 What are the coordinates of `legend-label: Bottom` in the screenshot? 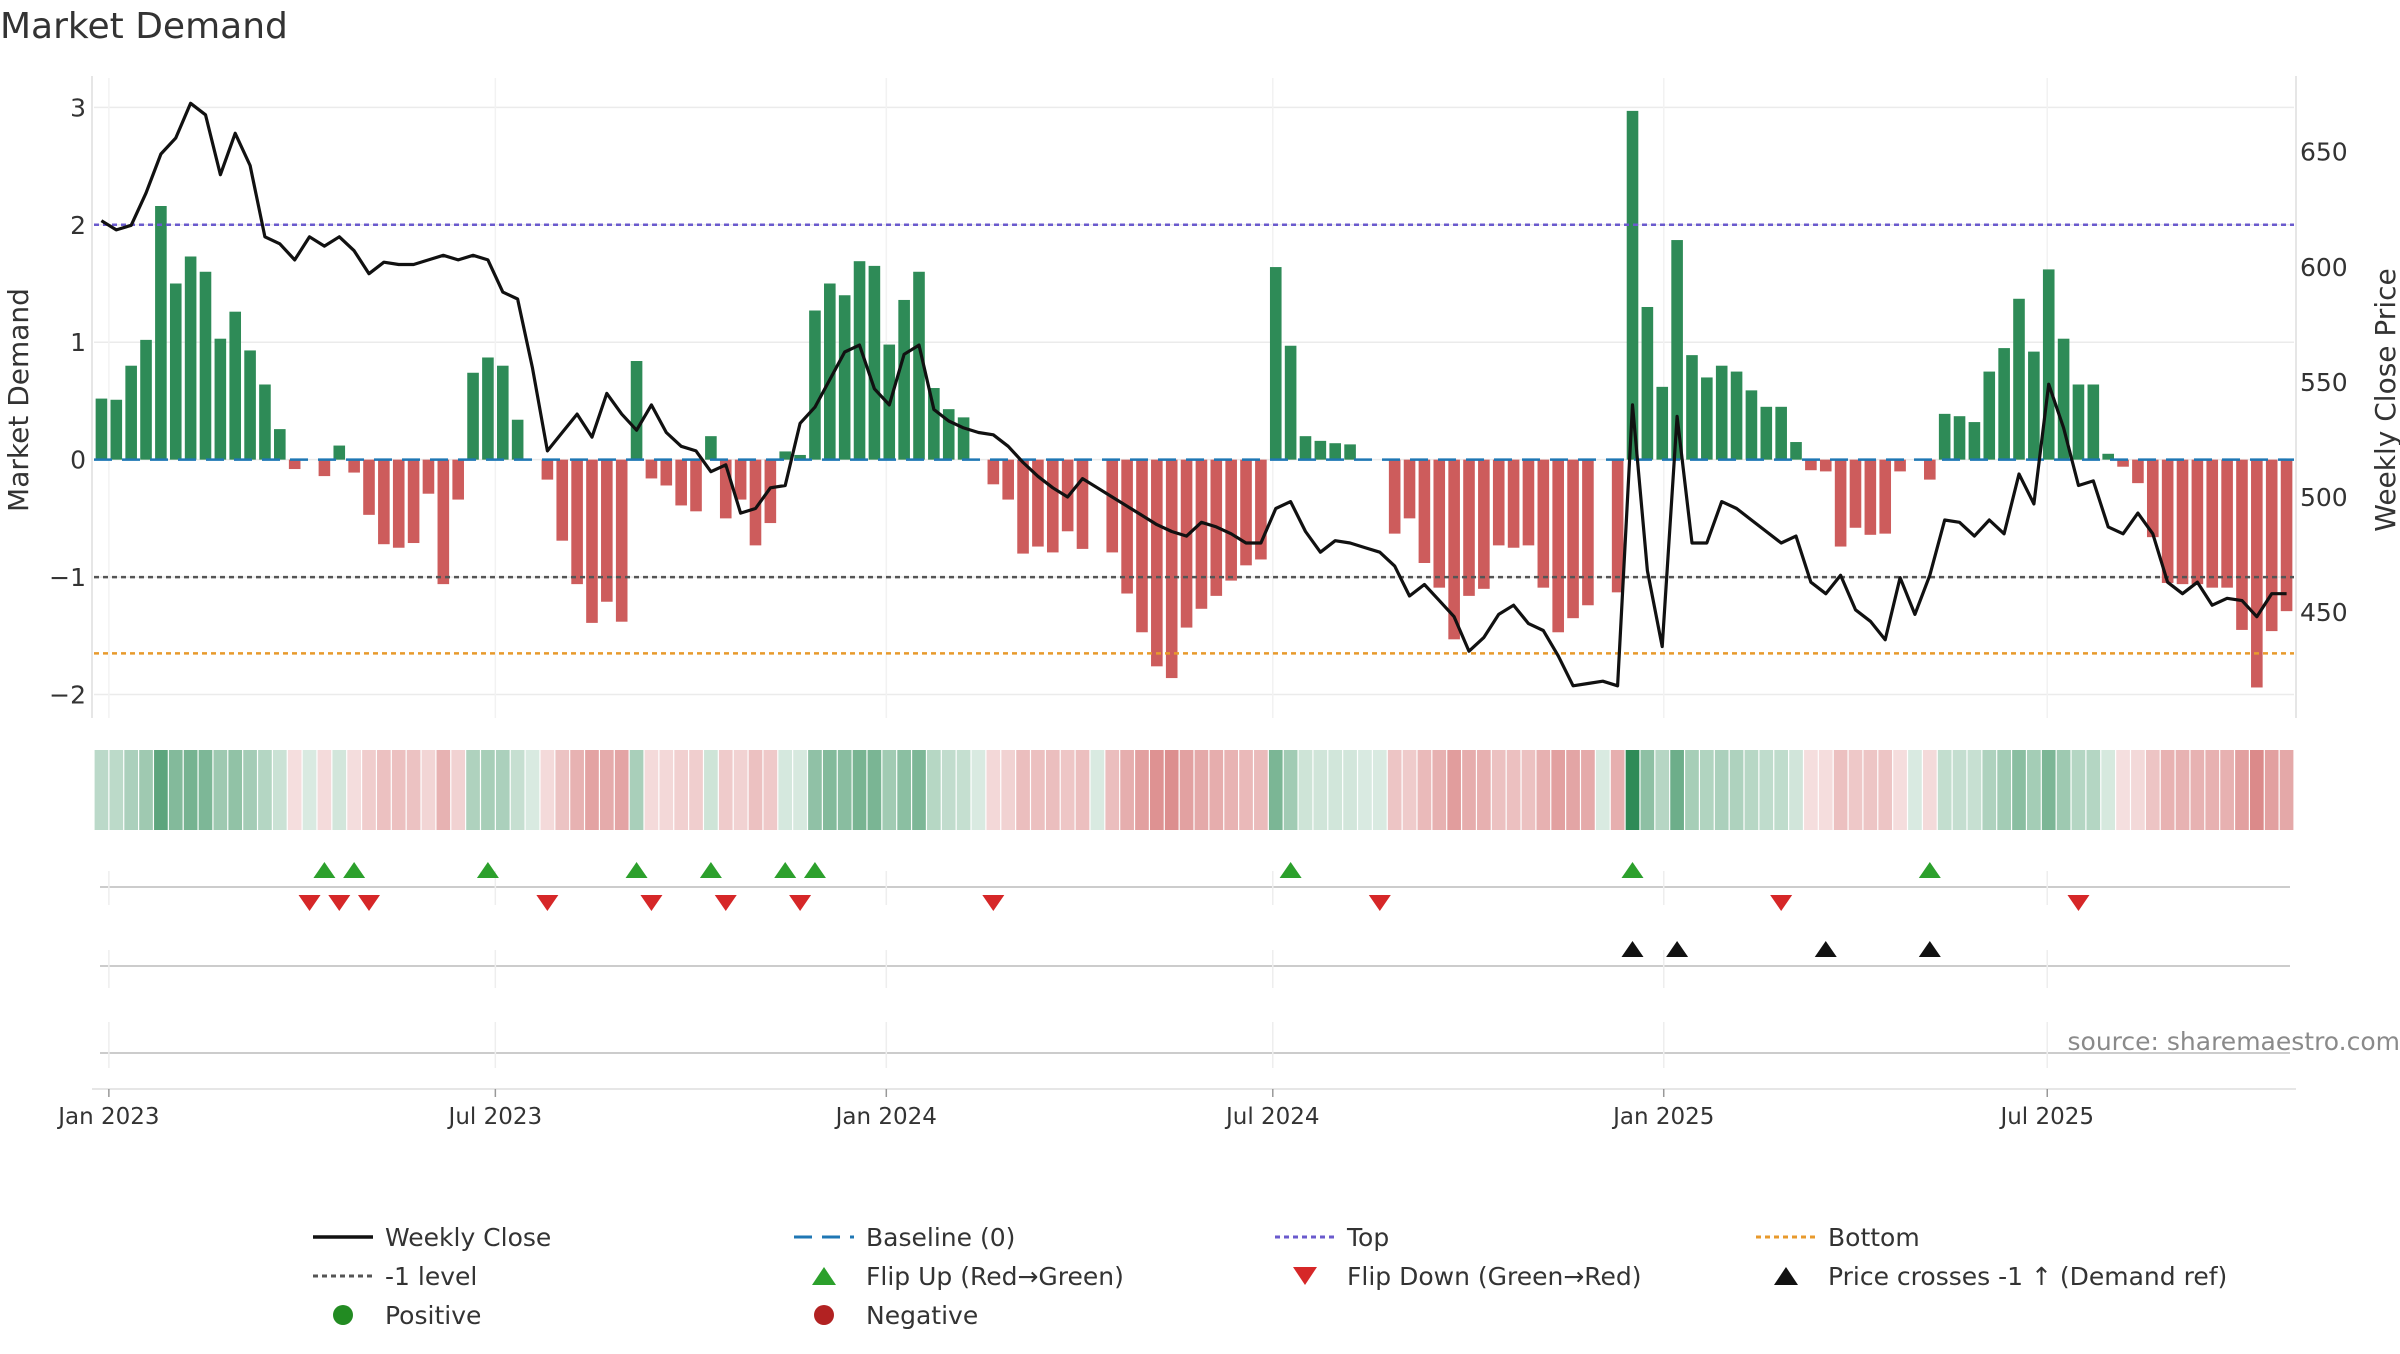 It's located at (1874, 1237).